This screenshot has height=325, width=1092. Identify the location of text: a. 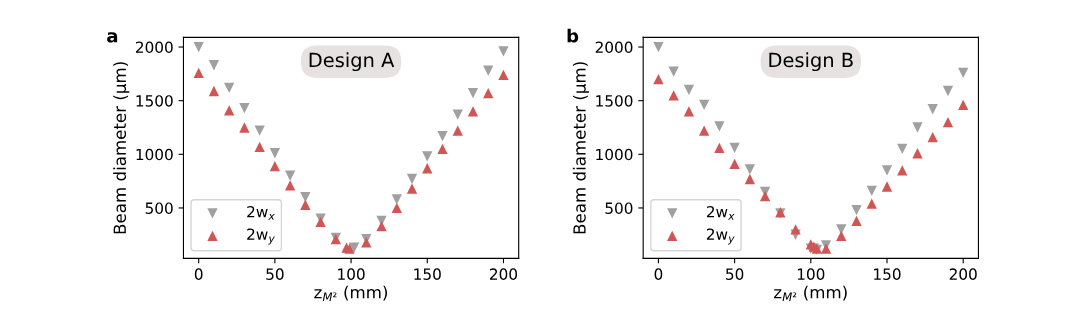
(112, 37).